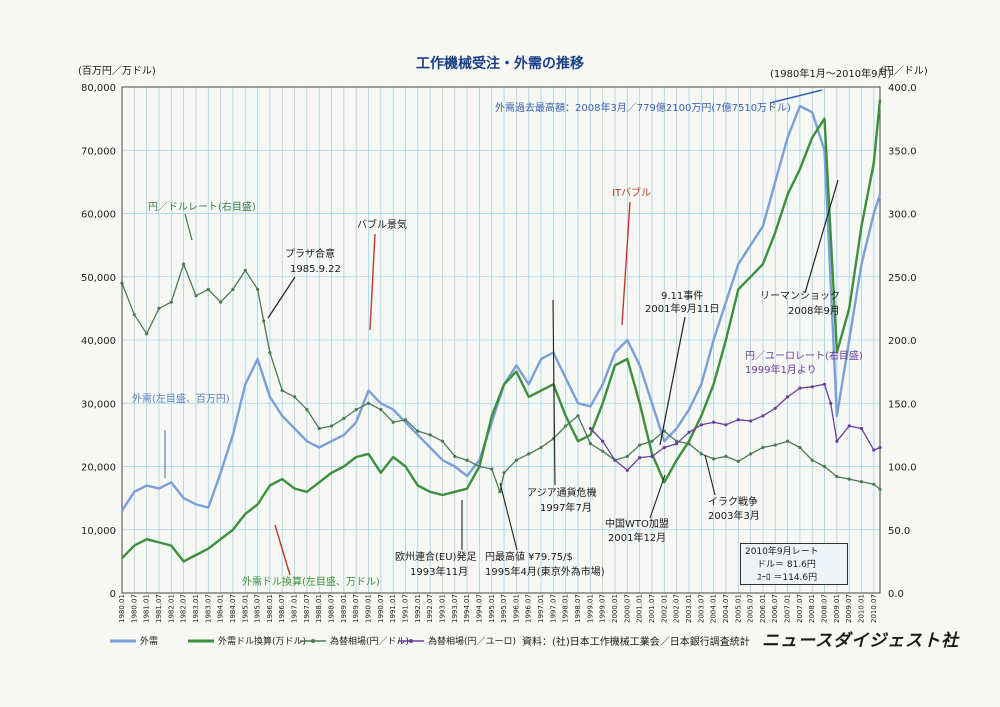 The height and width of the screenshot is (707, 1000). Describe the element at coordinates (689, 608) in the screenshot. I see `x-tick-label: 2003.01` at that location.